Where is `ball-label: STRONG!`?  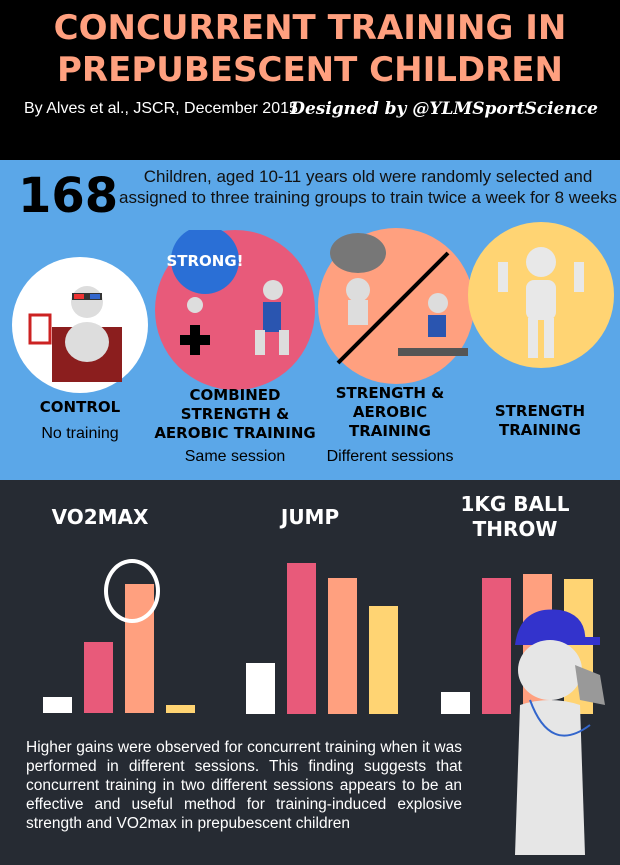 ball-label: STRONG! is located at coordinates (204, 261).